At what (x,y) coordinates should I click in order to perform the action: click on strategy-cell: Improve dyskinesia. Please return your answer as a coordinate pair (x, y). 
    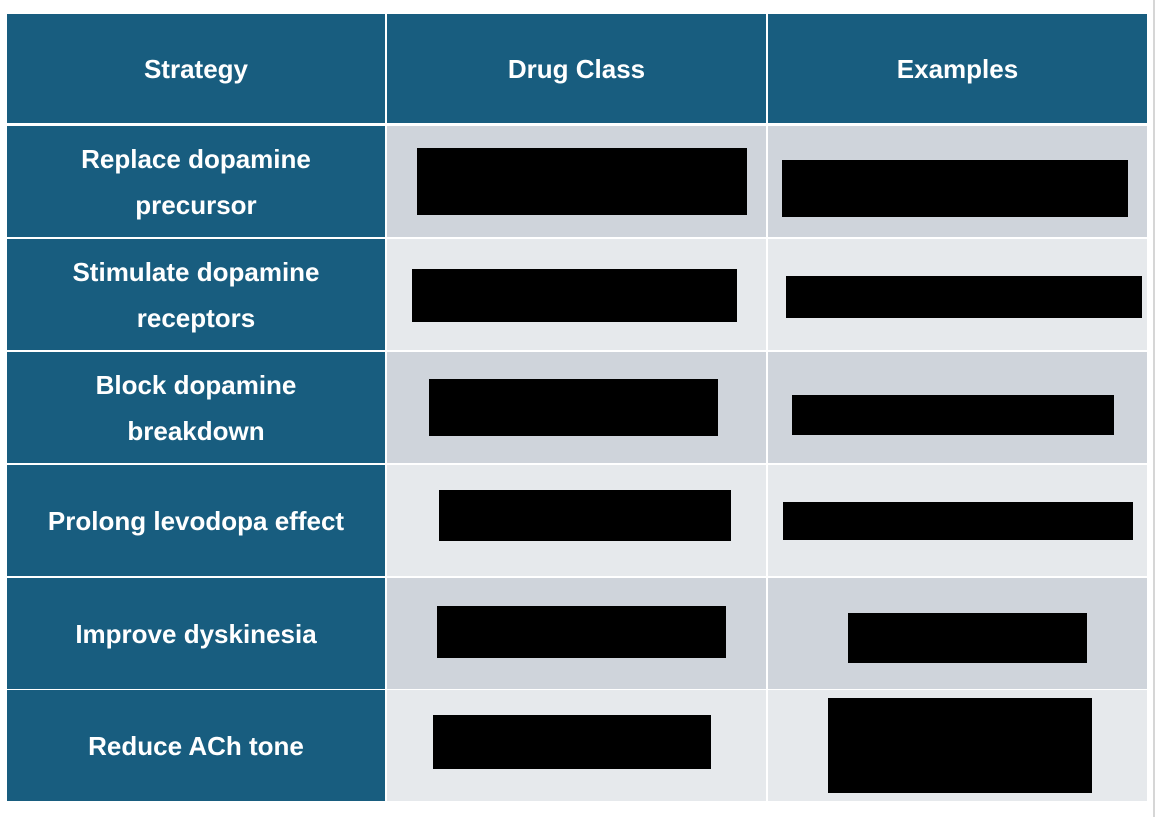
    Looking at the image, I should click on (196, 633).